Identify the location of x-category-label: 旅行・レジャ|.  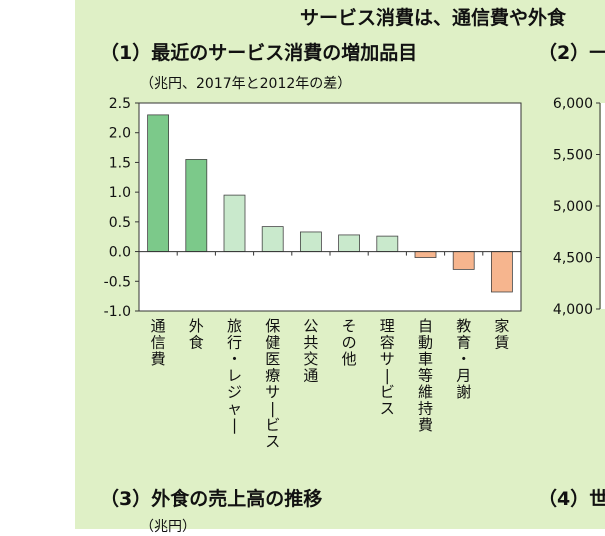
(234, 375).